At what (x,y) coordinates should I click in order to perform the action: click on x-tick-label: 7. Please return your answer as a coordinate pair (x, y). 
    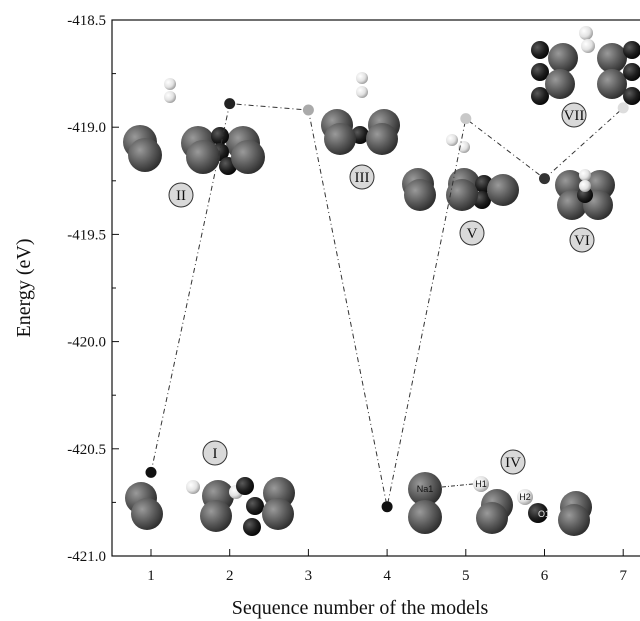
    Looking at the image, I should click on (623, 576).